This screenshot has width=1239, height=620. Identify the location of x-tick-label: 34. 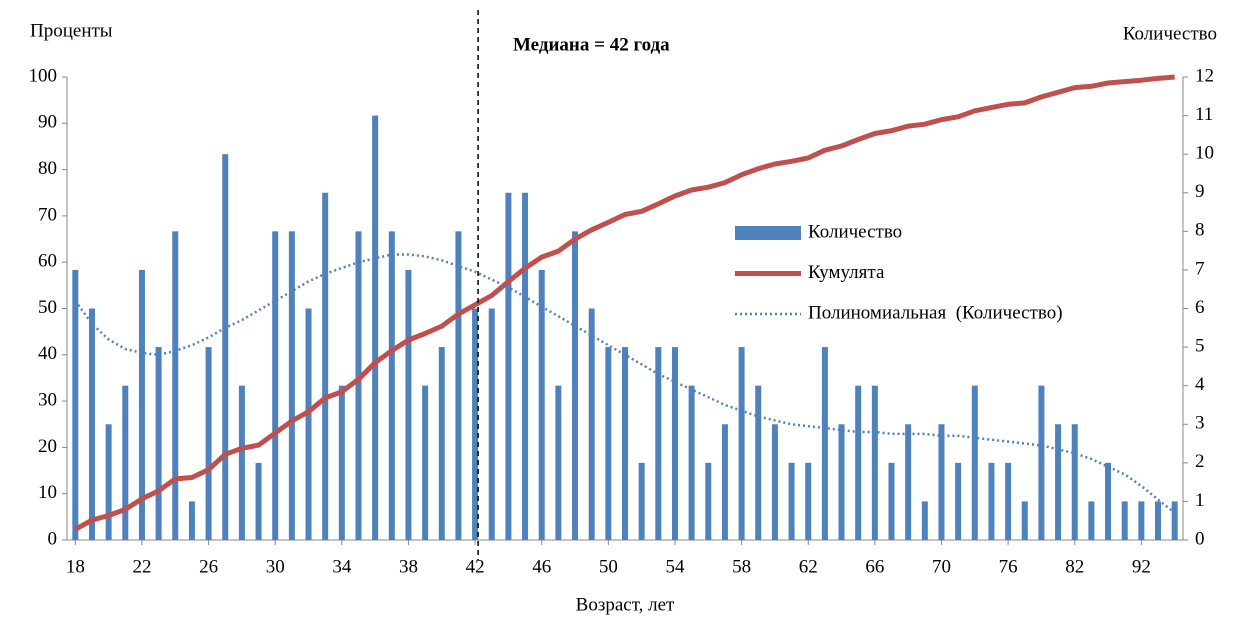
(342, 566).